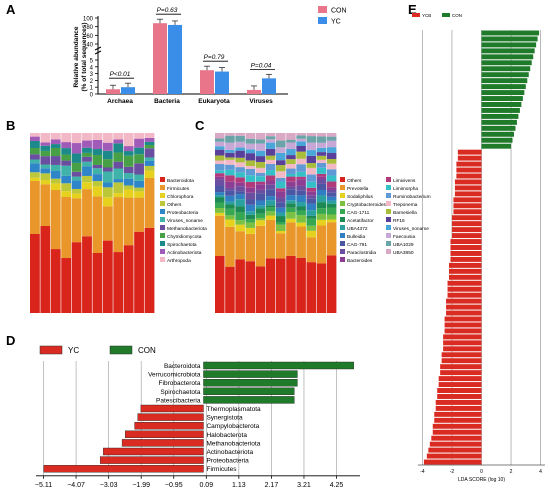 The width and height of the screenshot is (550, 489). I want to click on legend-swatch-con, so click(121, 350).